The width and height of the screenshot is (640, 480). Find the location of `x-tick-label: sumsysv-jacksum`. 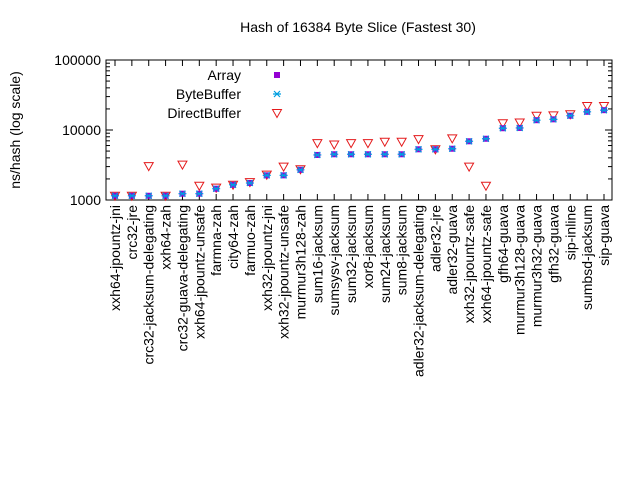

x-tick-label: sumsysv-jacksum is located at coordinates (334, 260).